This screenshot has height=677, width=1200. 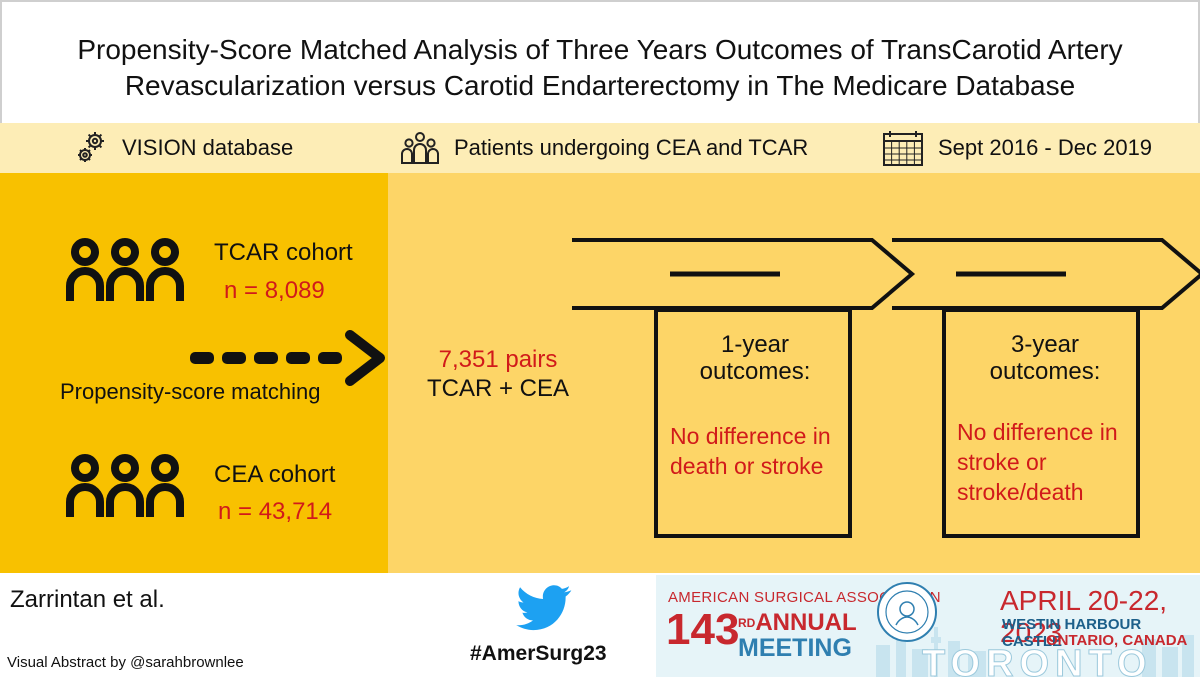 What do you see at coordinates (125, 269) in the screenshot?
I see `tcar-cohort-people-icon` at bounding box center [125, 269].